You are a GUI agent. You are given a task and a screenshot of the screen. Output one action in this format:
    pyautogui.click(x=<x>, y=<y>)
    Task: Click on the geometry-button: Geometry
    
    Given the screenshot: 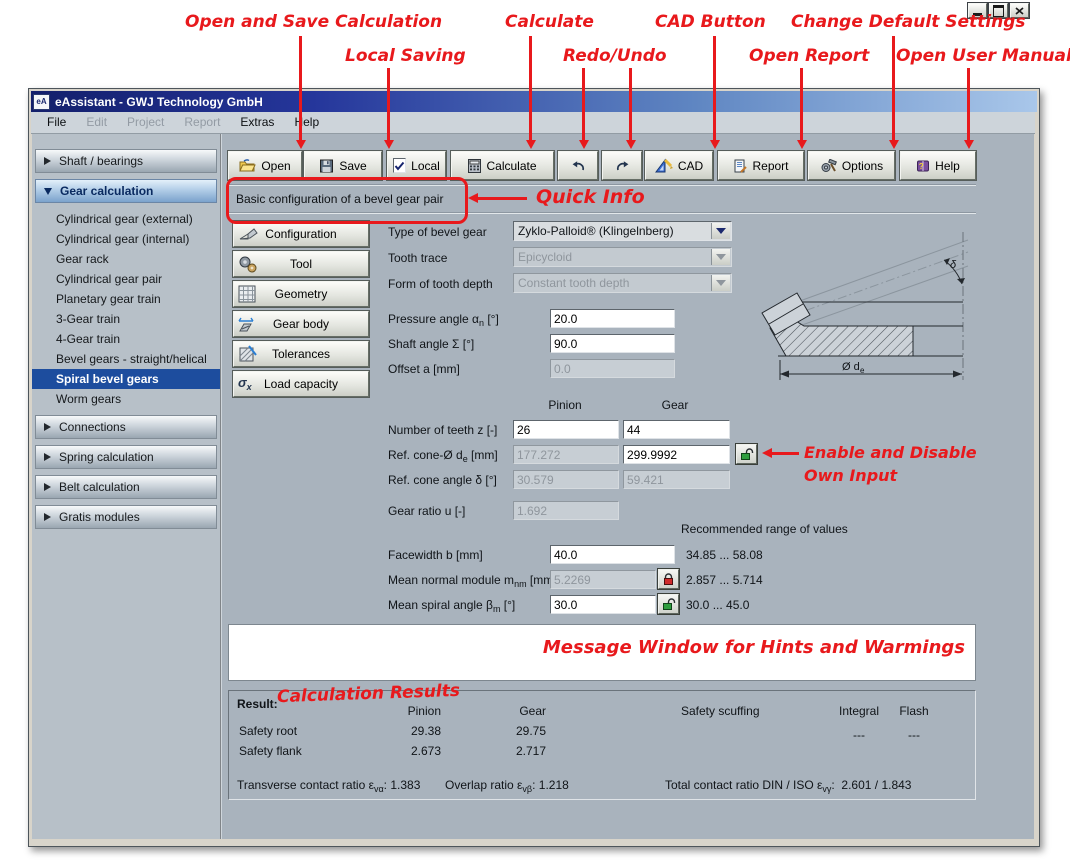 What is the action you would take?
    pyautogui.click(x=301, y=294)
    